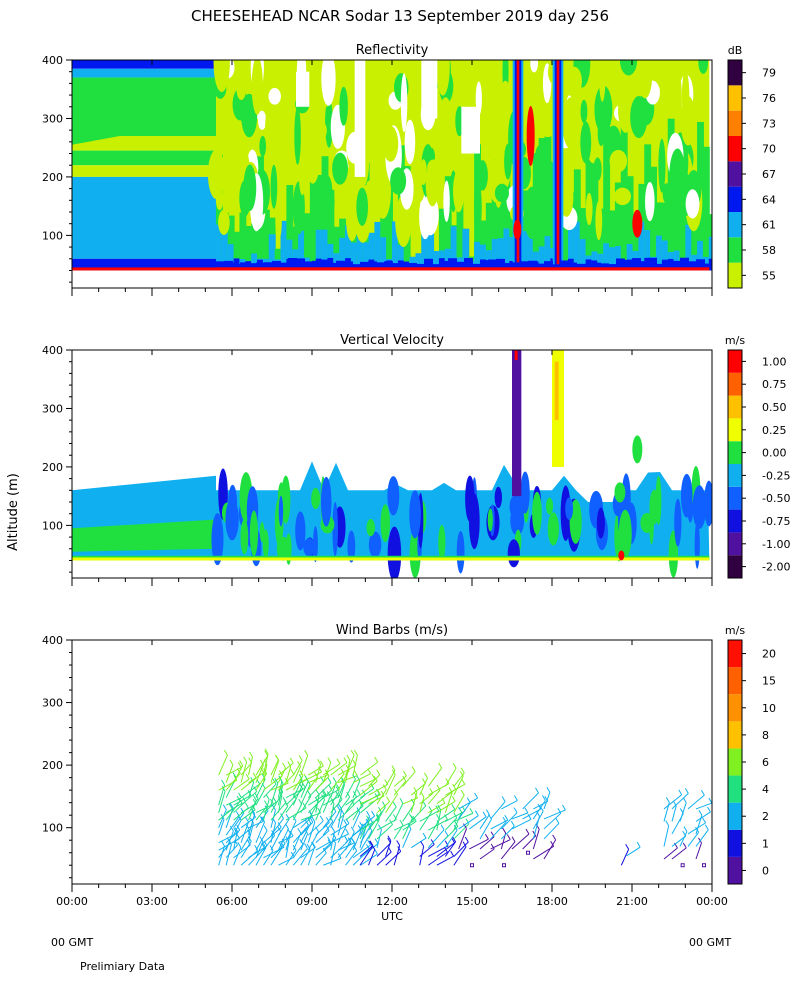 This screenshot has height=1000, width=800. Describe the element at coordinates (392, 630) in the screenshot. I see `wind-barbs-title: Wind Barbs (m/s)` at that location.